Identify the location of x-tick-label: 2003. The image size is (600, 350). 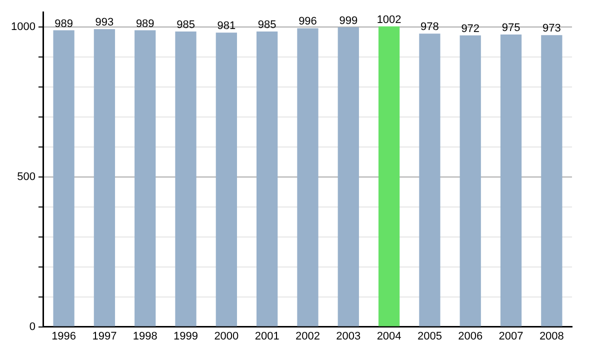
(348, 336).